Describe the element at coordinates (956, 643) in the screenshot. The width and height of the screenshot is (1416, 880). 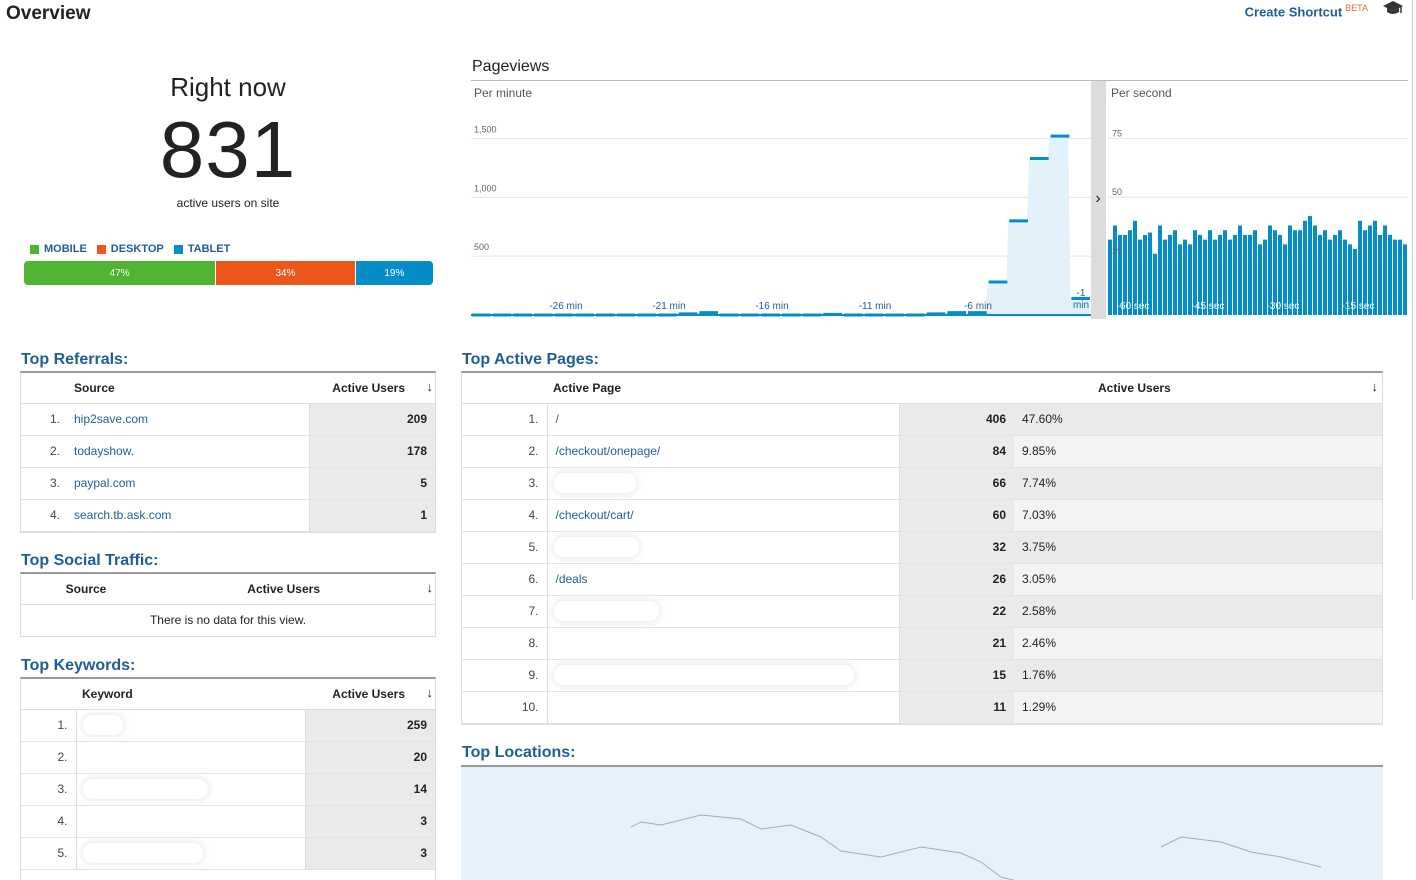
I see `active-users-value: 21` at that location.